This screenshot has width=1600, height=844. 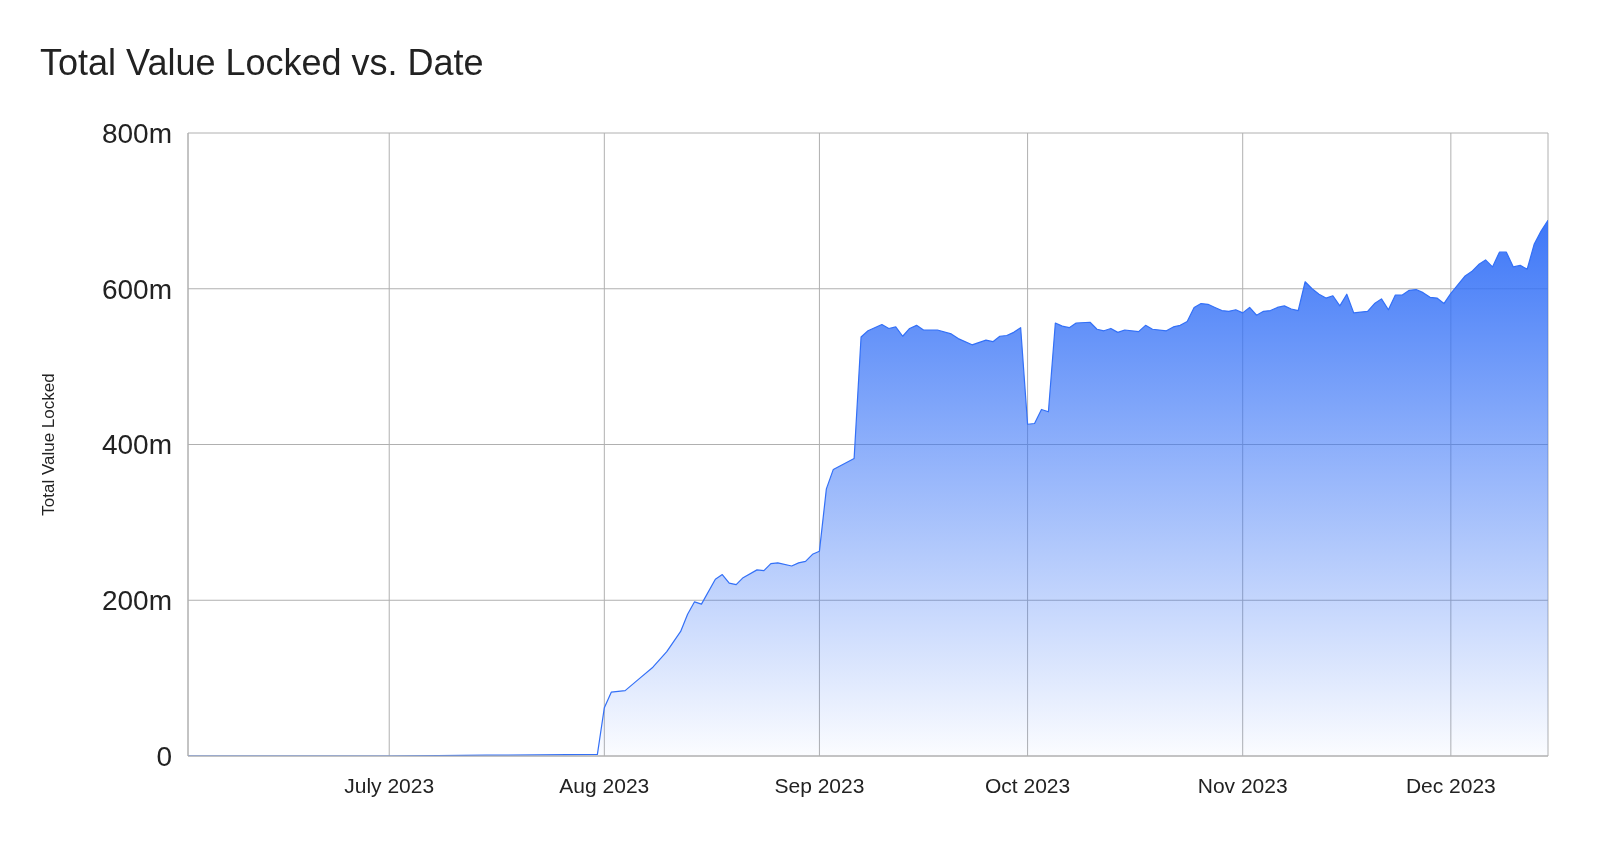 What do you see at coordinates (136, 289) in the screenshot?
I see `y-tick-label: 600m` at bounding box center [136, 289].